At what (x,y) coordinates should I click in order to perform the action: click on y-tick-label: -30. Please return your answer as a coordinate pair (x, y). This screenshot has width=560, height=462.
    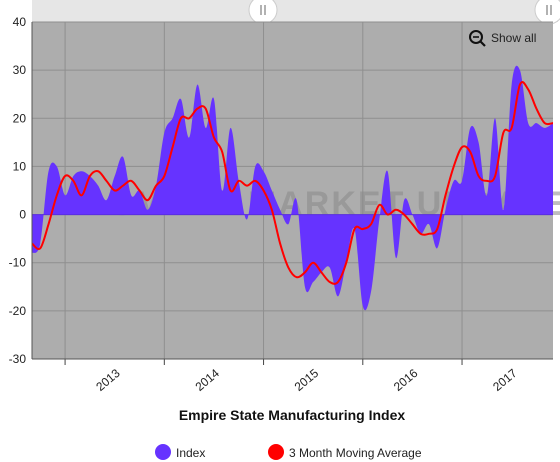
    Looking at the image, I should click on (18, 359).